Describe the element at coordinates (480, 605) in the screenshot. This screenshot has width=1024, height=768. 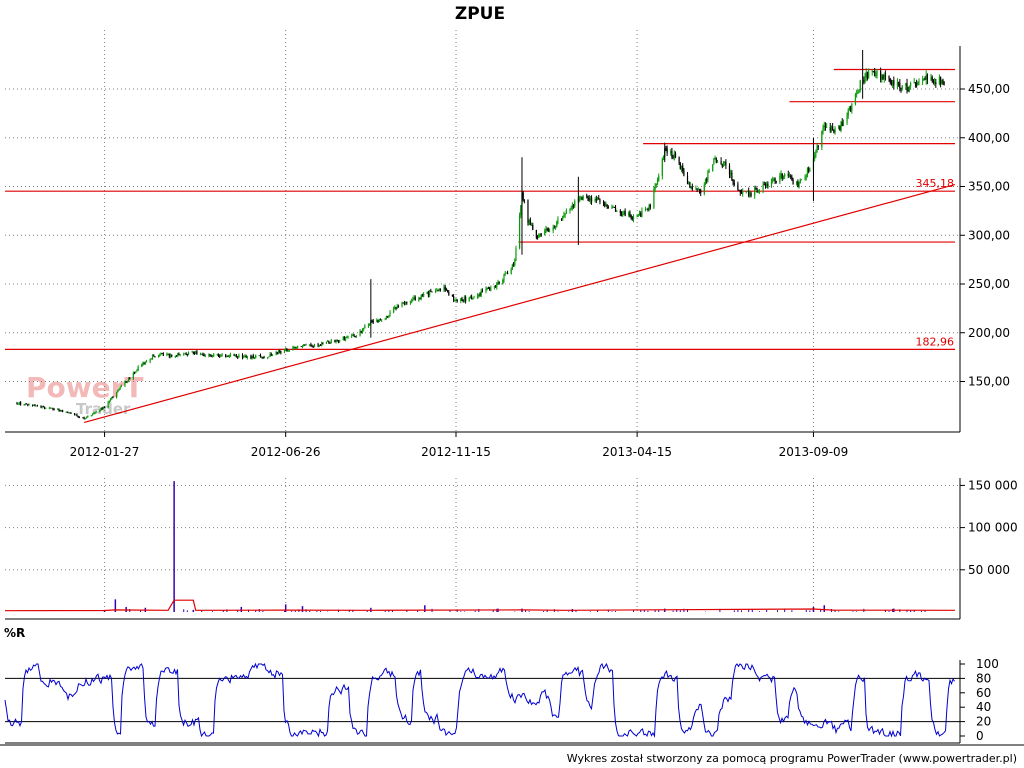
I see `volume-moving-average` at that location.